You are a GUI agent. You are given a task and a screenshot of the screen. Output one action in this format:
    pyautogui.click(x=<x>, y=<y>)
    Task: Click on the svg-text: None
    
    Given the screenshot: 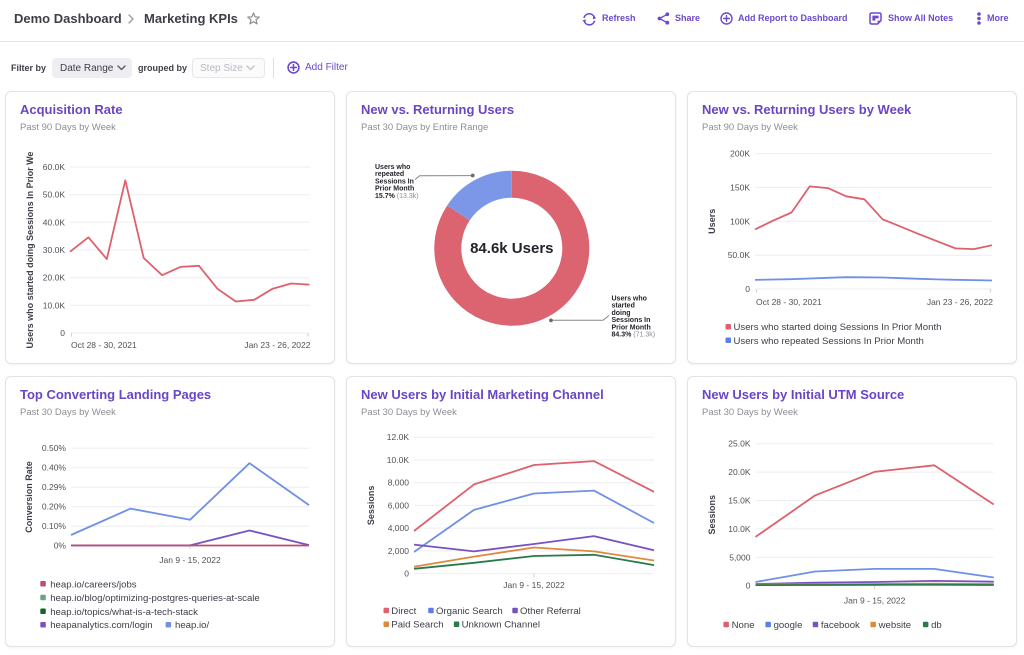 What is the action you would take?
    pyautogui.click(x=743, y=625)
    